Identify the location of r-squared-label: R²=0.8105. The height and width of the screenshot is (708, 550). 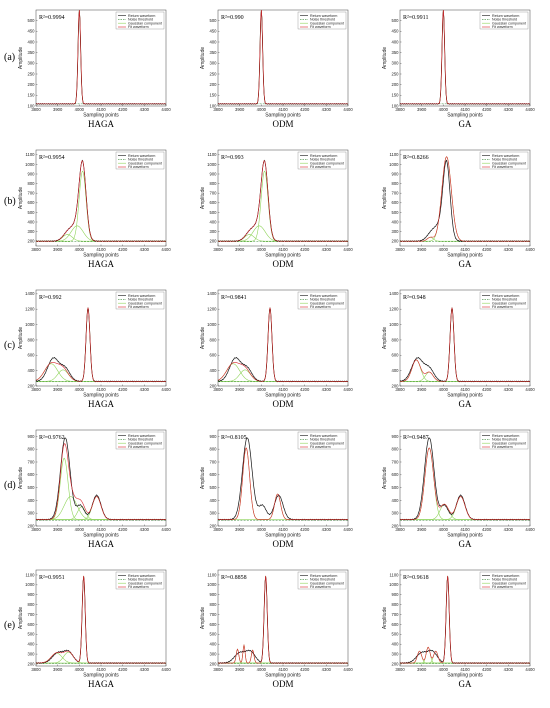
(234, 438).